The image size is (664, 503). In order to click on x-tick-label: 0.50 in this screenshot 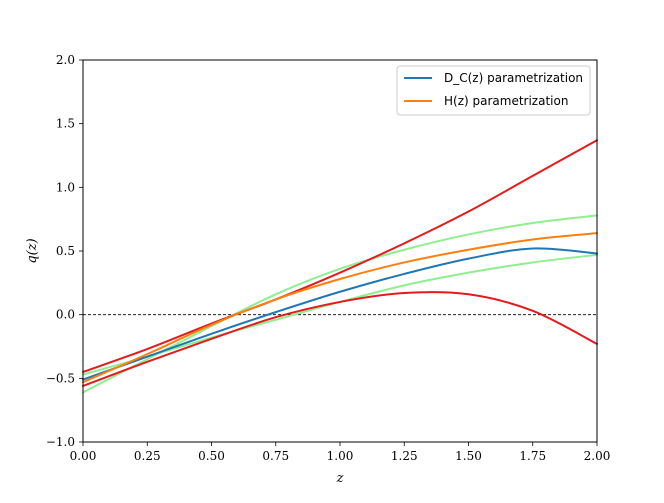, I will do `click(211, 456)`.